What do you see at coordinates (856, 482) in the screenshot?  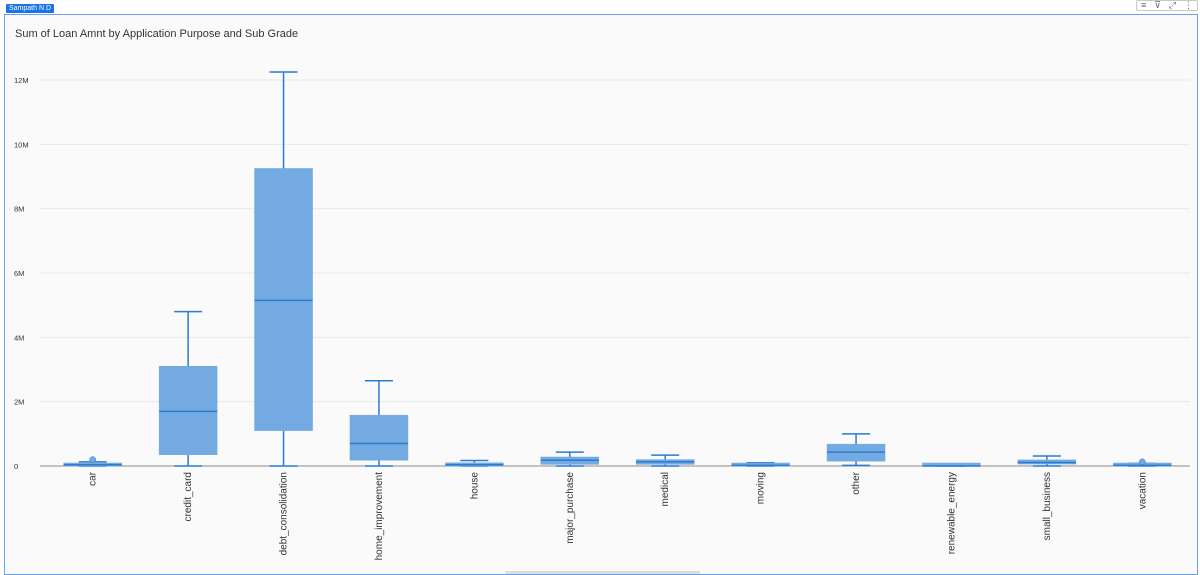 I see `x-tick-label: other` at bounding box center [856, 482].